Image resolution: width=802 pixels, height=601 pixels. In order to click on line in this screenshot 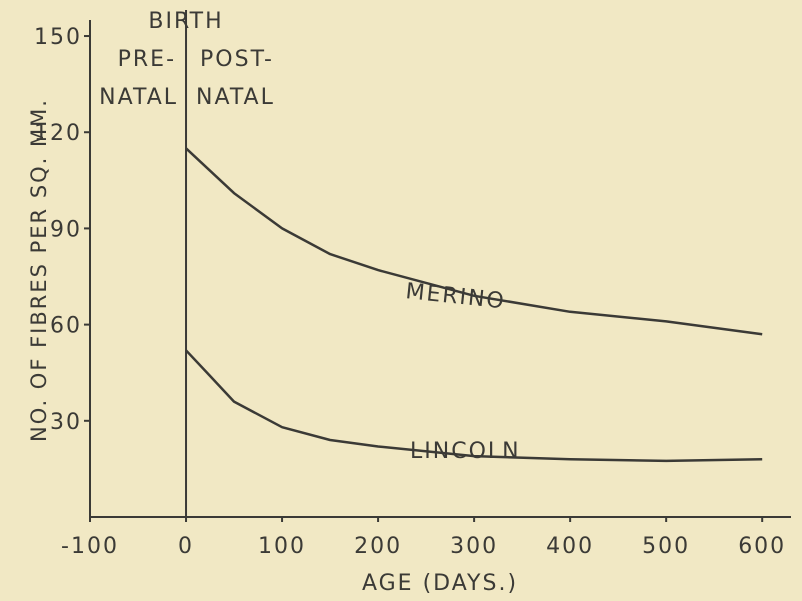, I will do `click(474, 406)`.